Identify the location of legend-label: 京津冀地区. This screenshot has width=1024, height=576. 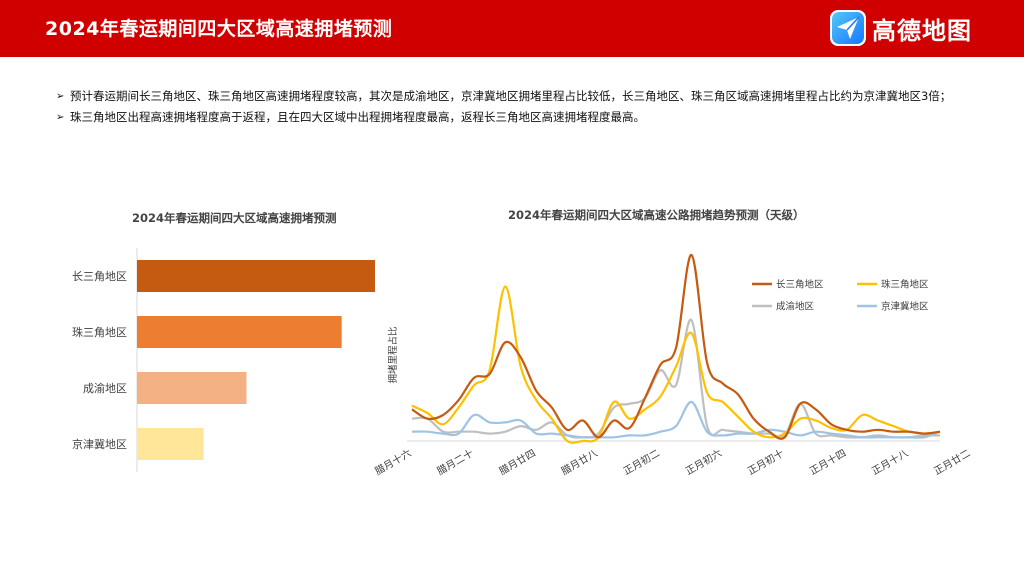
(905, 307).